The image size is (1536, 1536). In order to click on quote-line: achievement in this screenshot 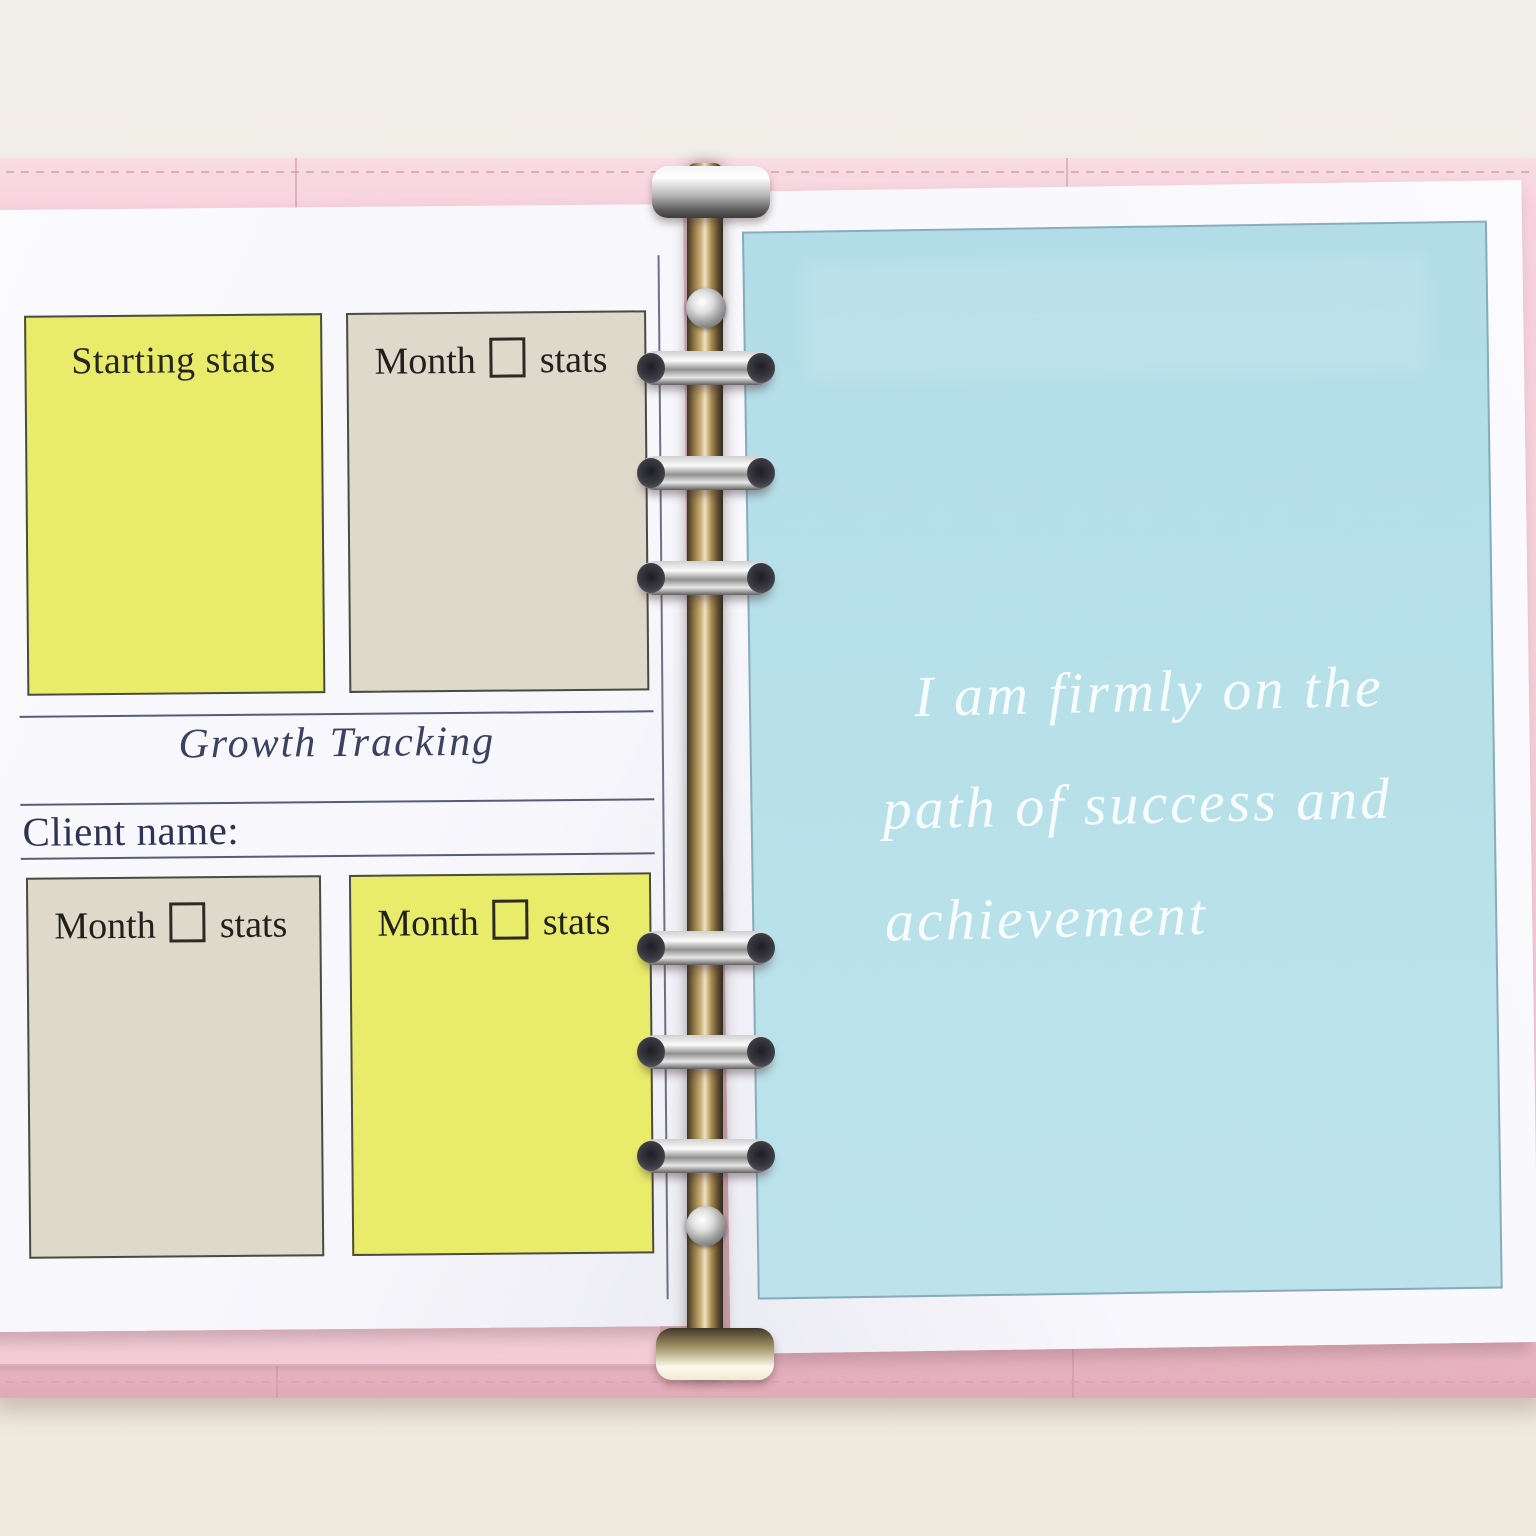, I will do `click(1046, 917)`.